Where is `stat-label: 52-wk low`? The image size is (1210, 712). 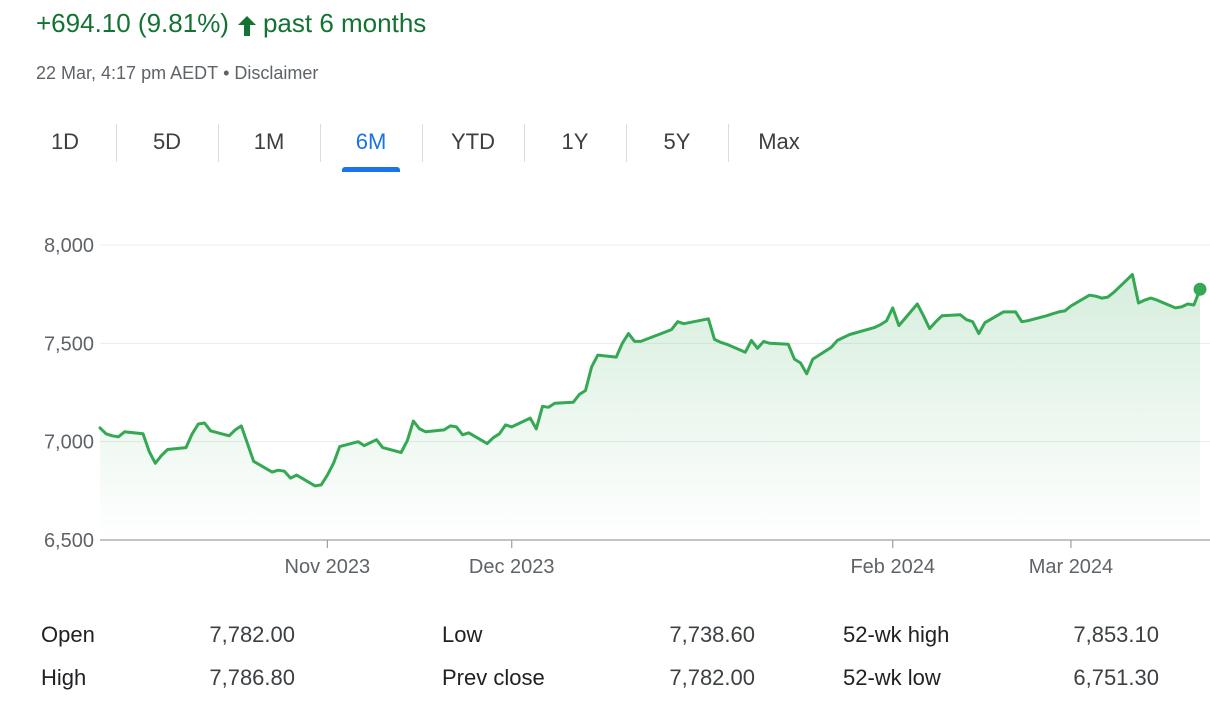 stat-label: 52-wk low is located at coordinates (892, 677).